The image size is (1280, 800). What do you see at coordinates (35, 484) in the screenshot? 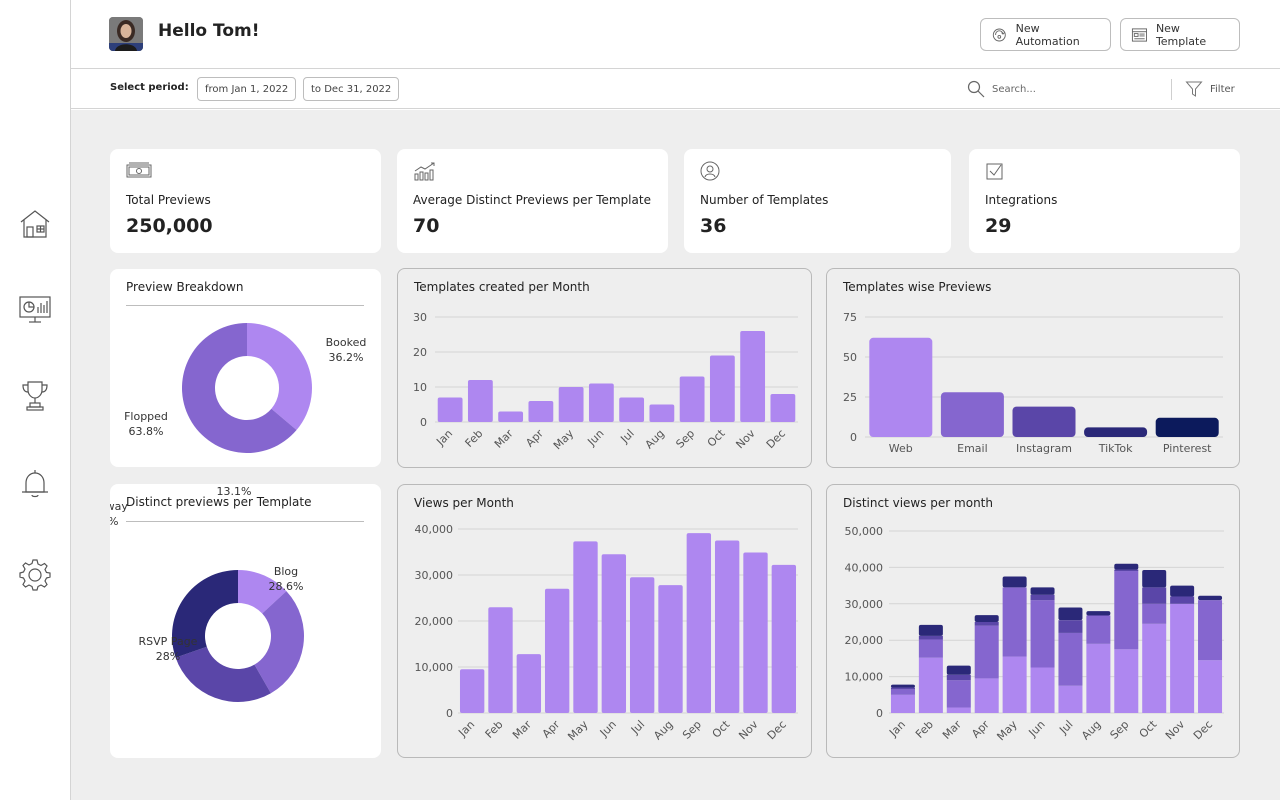
I see `bell-icon` at bounding box center [35, 484].